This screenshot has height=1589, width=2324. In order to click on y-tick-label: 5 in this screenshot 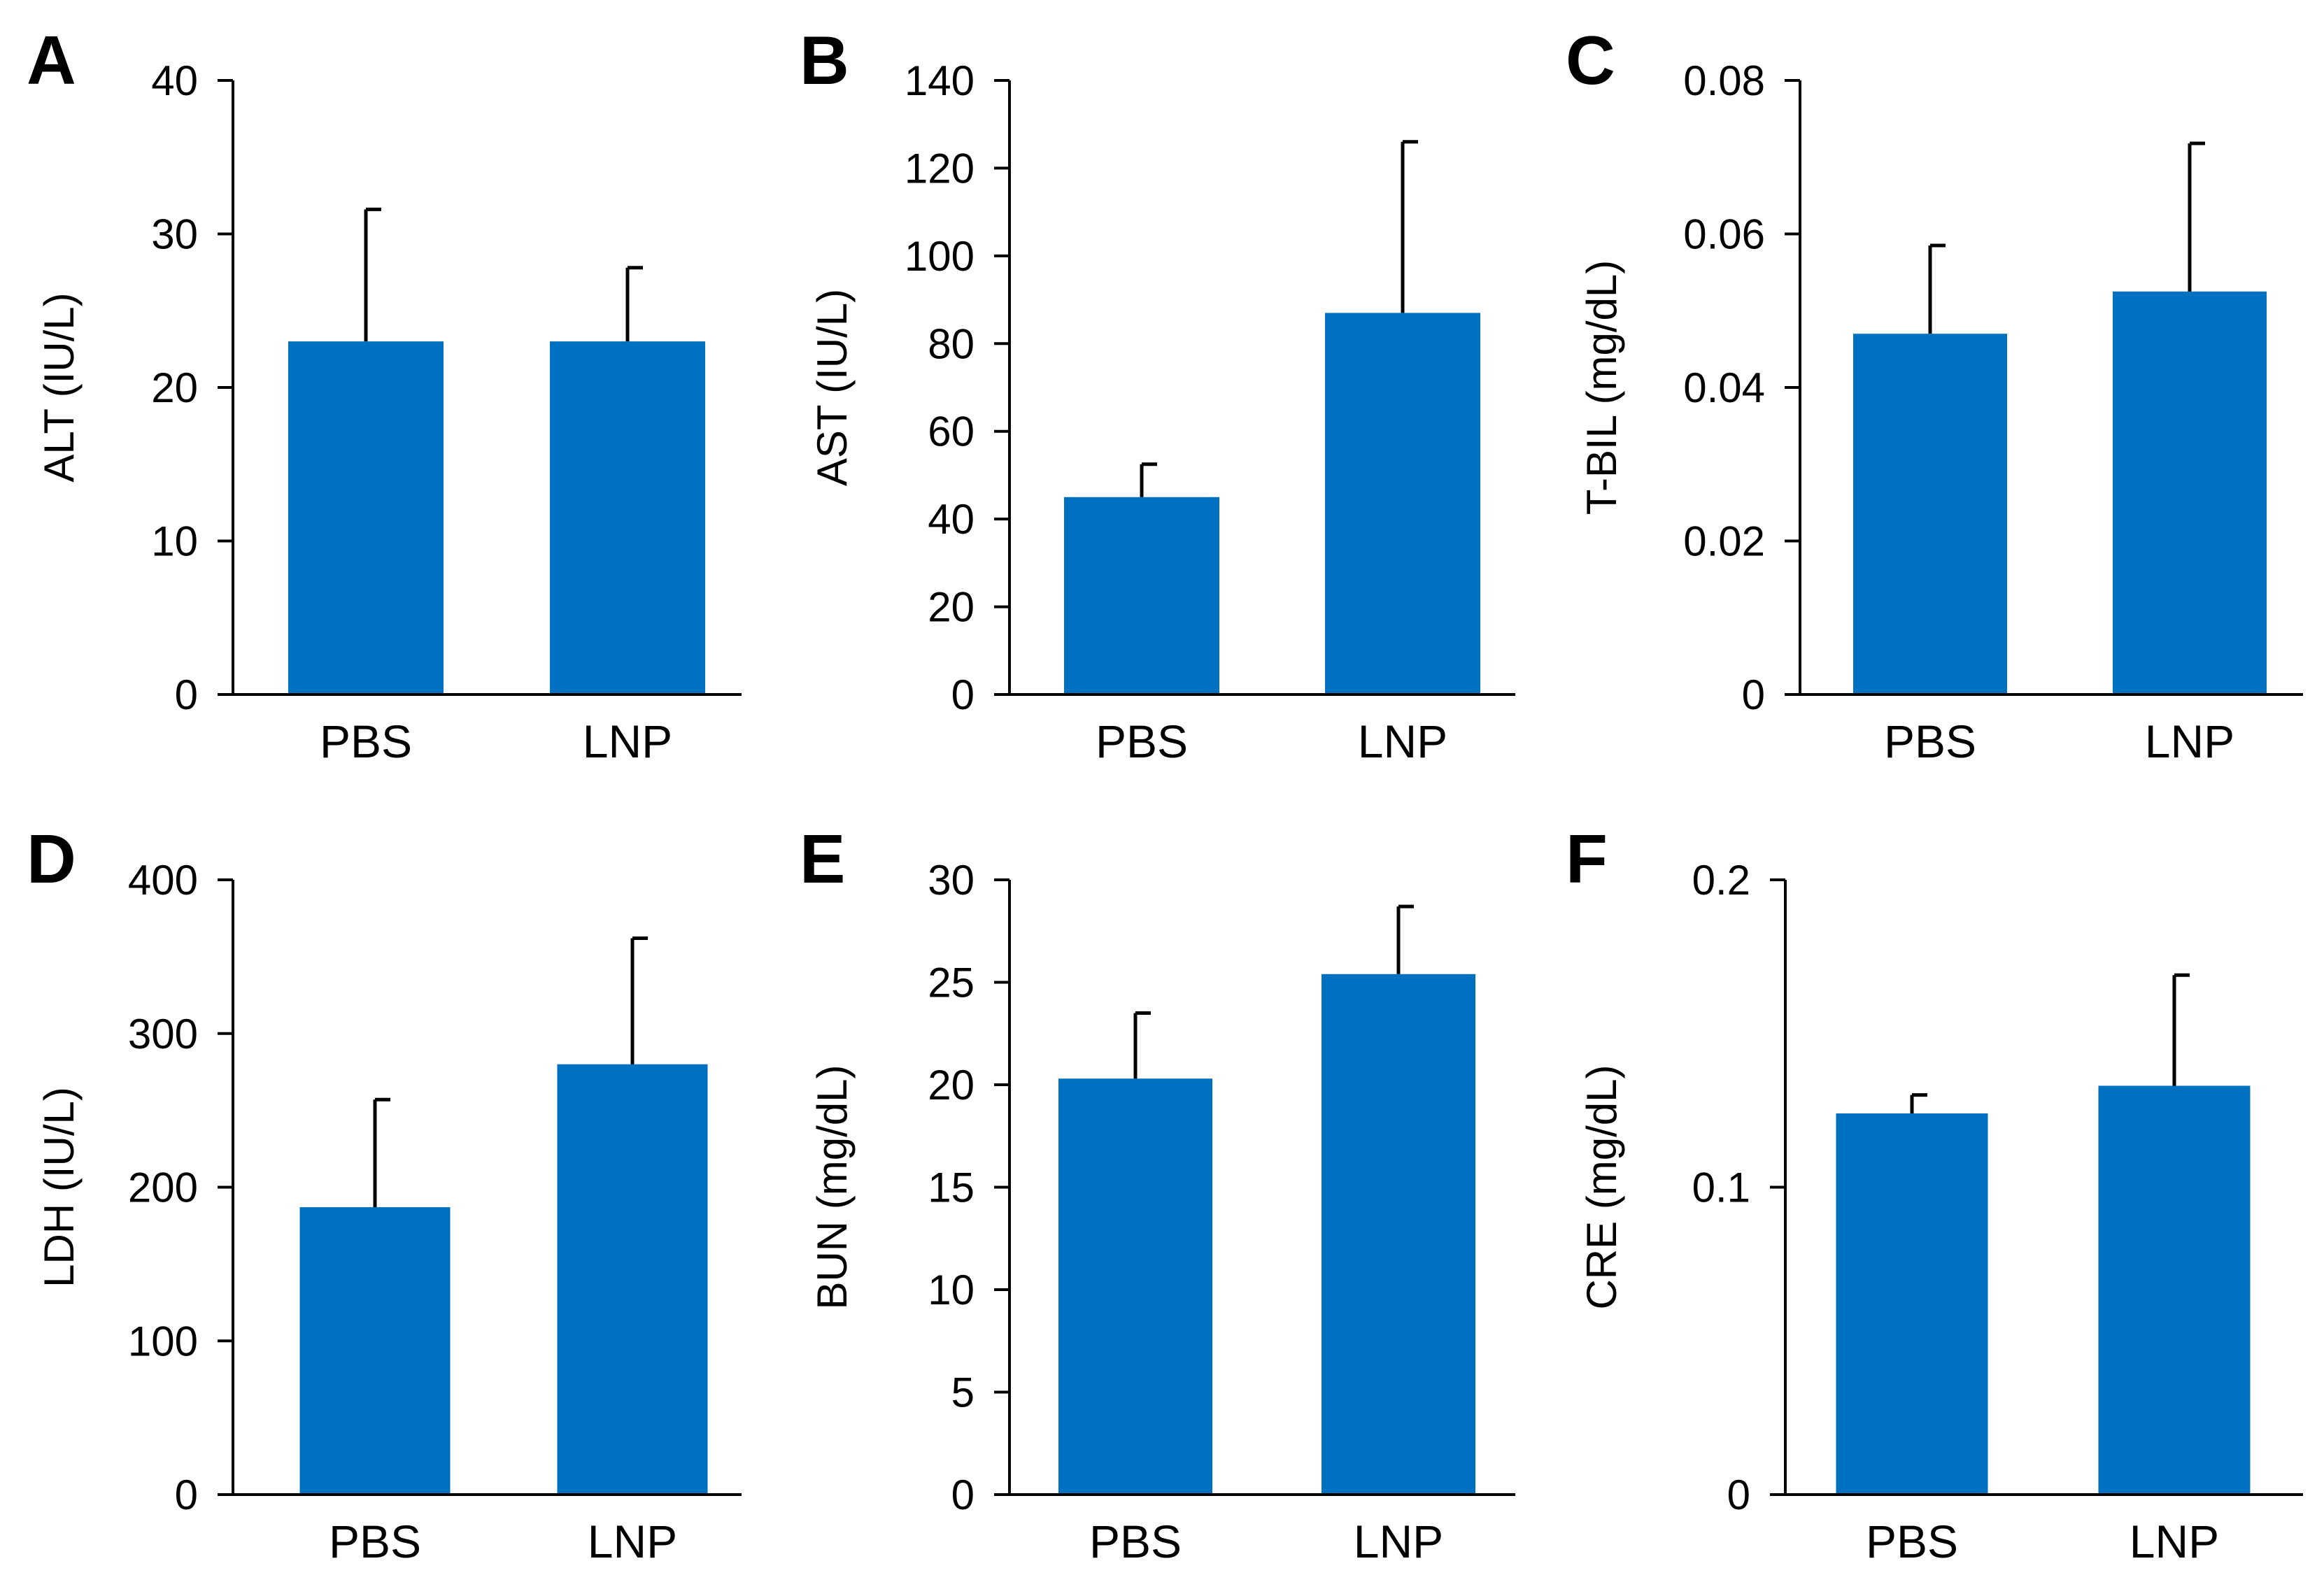, I will do `click(963, 1392)`.